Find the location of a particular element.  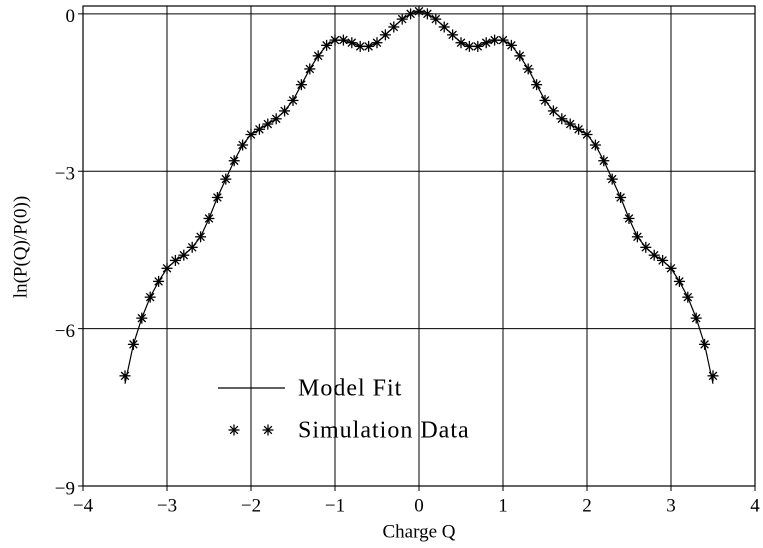

x-tick-label: −4 is located at coordinates (83, 505).